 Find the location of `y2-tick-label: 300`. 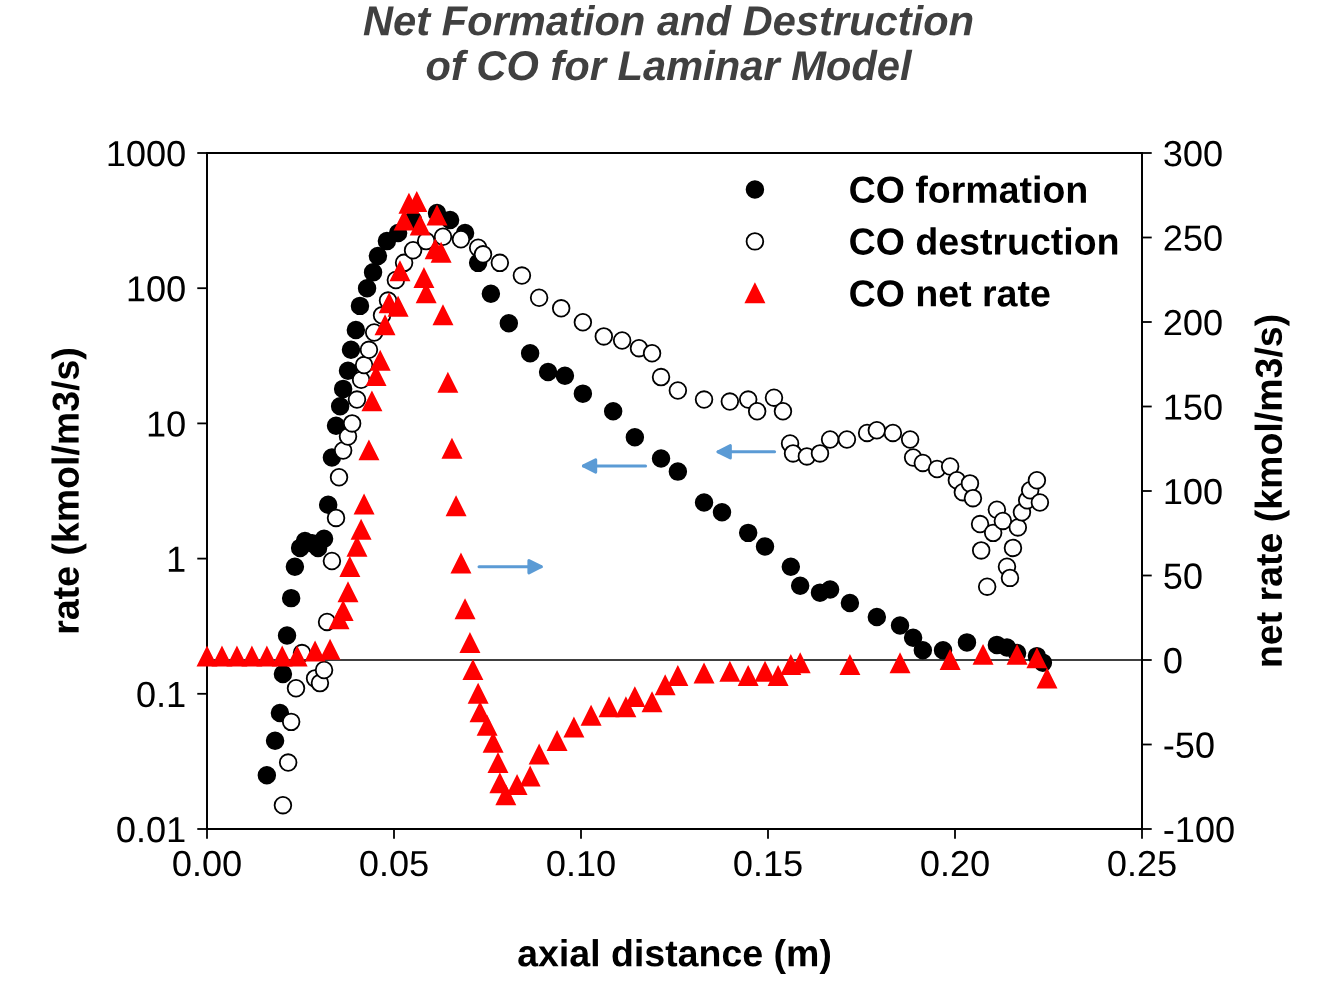

y2-tick-label: 300 is located at coordinates (1193, 153).